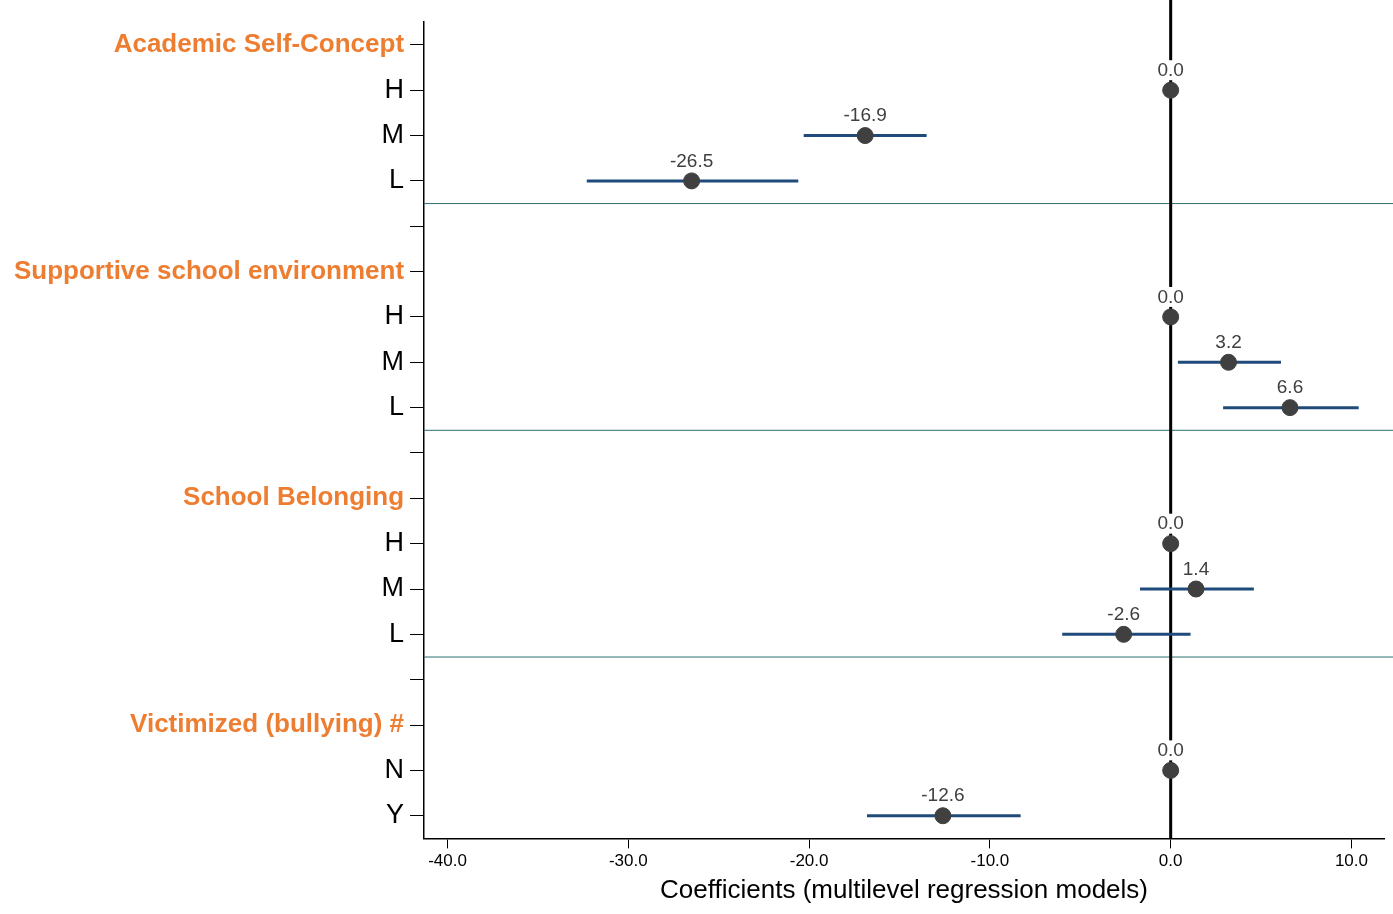 Image resolution: width=1393 pixels, height=914 pixels. I want to click on data-label: 6.6, so click(1290, 387).